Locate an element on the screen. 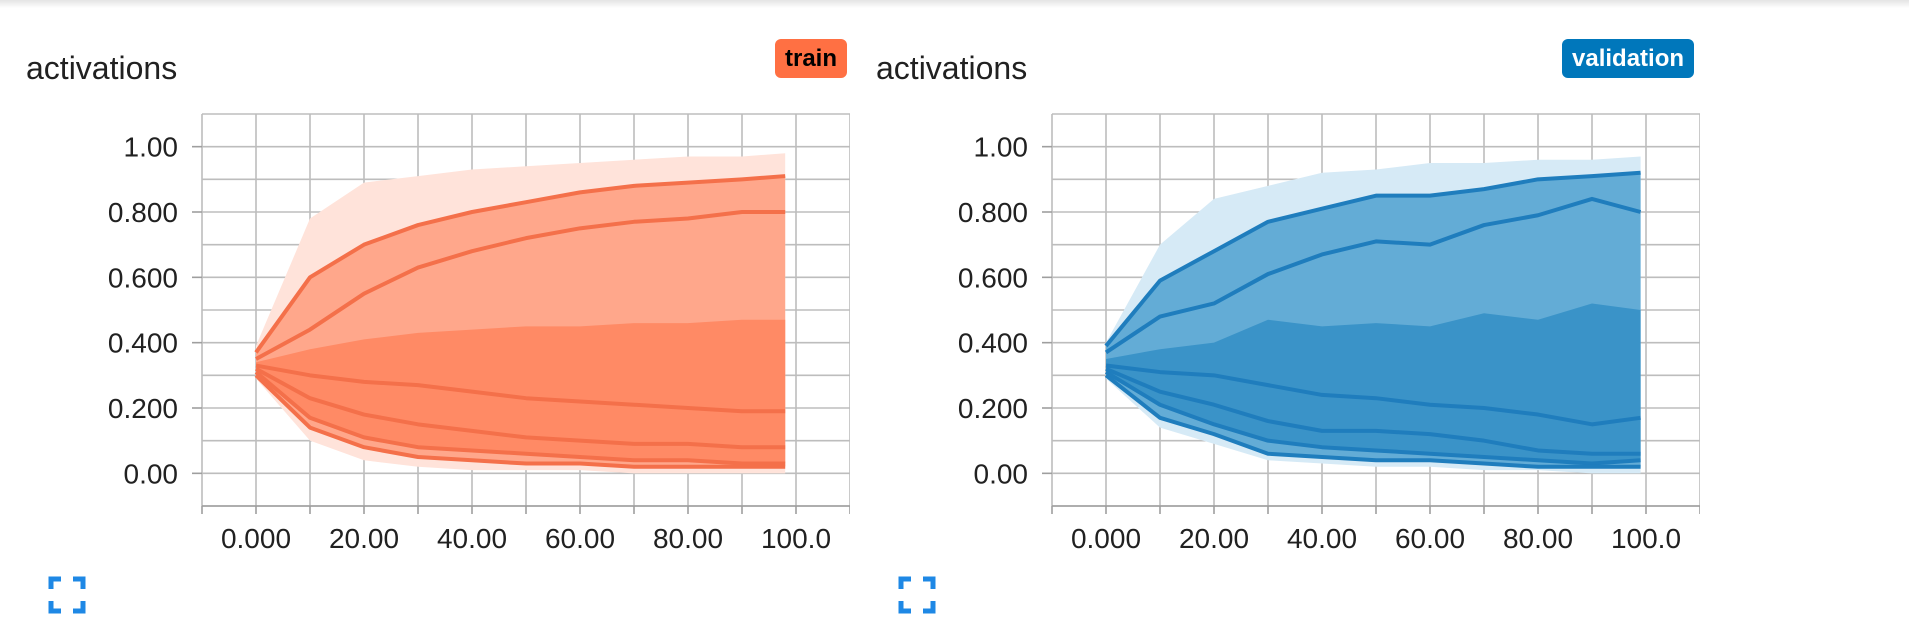 The width and height of the screenshot is (1909, 640). run-badge-train: train is located at coordinates (811, 58).